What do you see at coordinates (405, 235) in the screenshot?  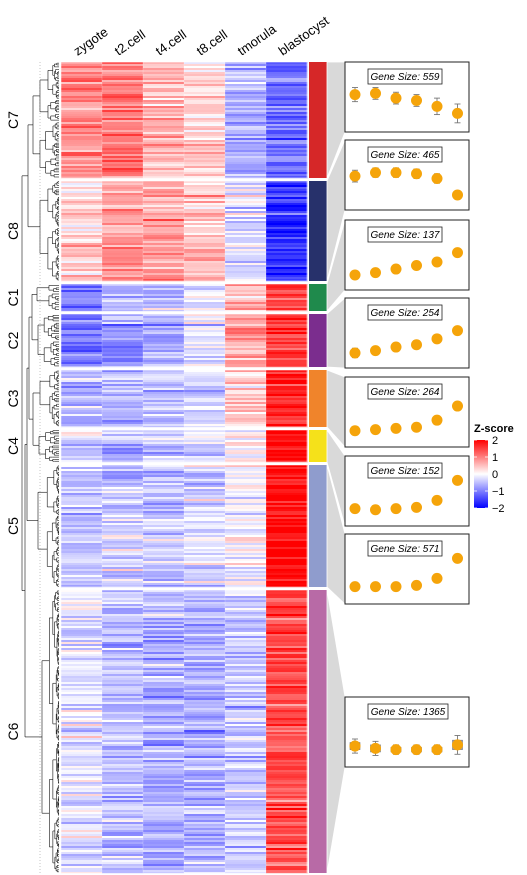 I see `gene-size-label: Gene Size: 137` at bounding box center [405, 235].